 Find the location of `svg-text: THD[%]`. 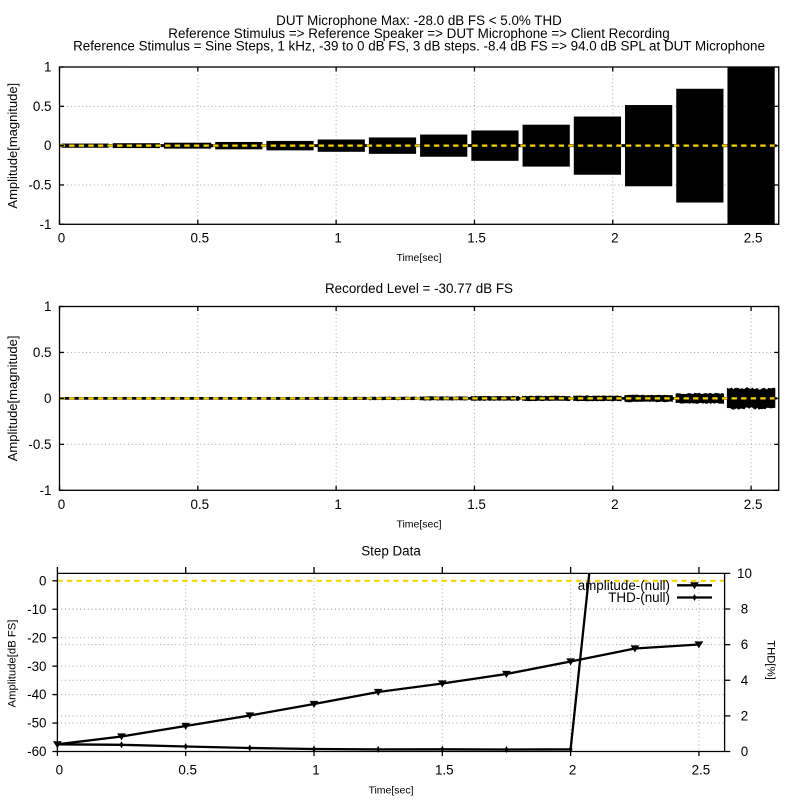

svg-text: THD[%] is located at coordinates (771, 660).